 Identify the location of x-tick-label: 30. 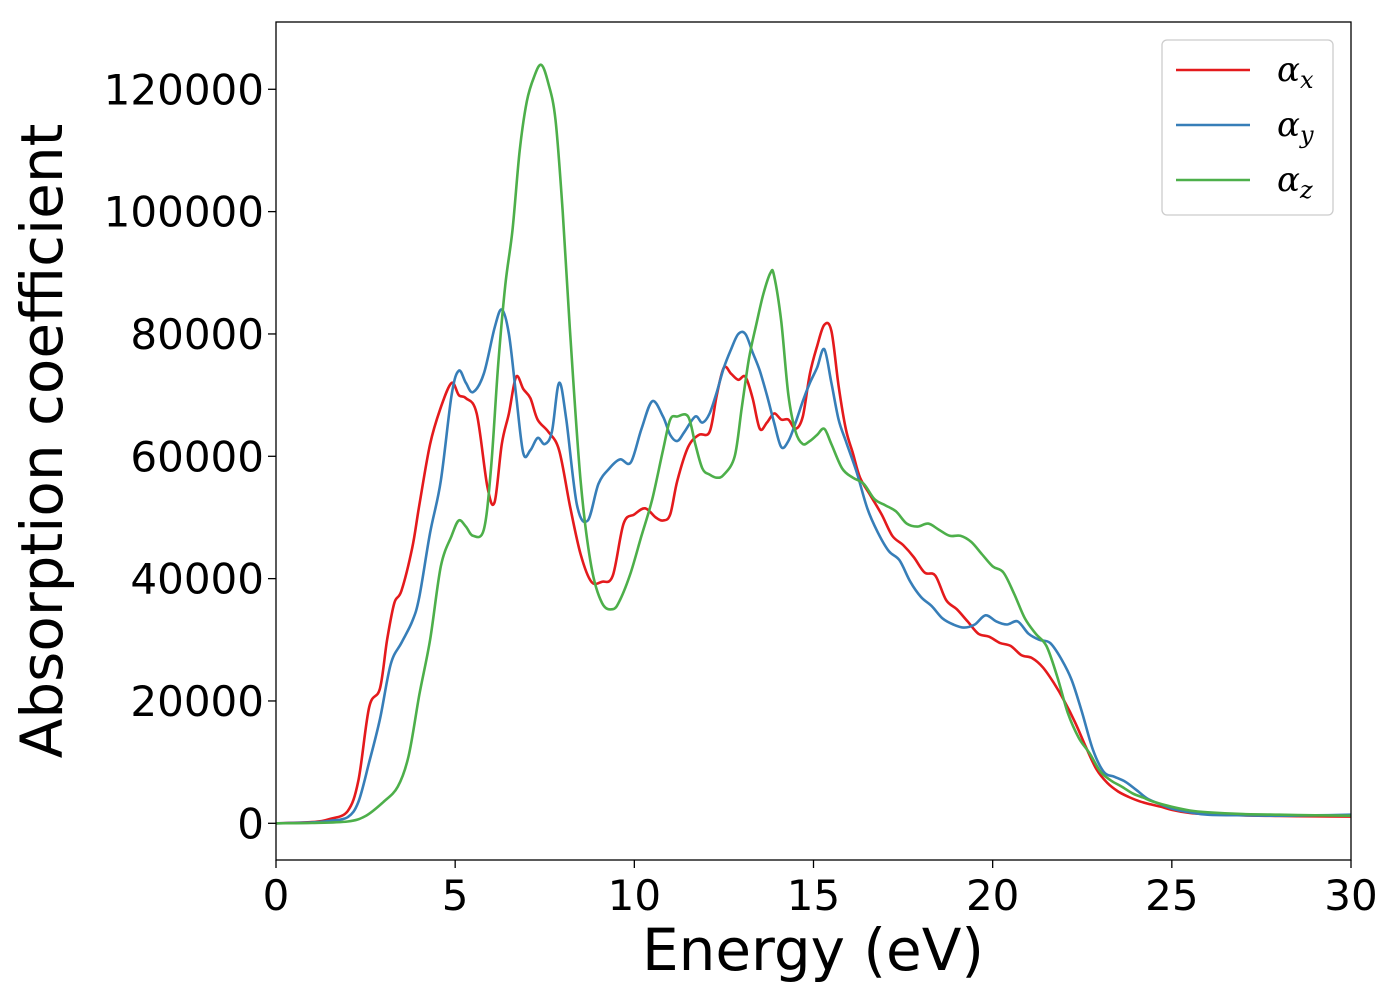
(1350, 895).